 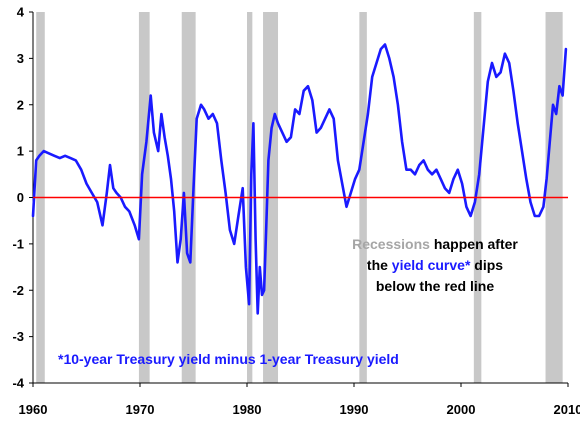 I want to click on y-tick-label-0: 4, so click(x=21, y=12).